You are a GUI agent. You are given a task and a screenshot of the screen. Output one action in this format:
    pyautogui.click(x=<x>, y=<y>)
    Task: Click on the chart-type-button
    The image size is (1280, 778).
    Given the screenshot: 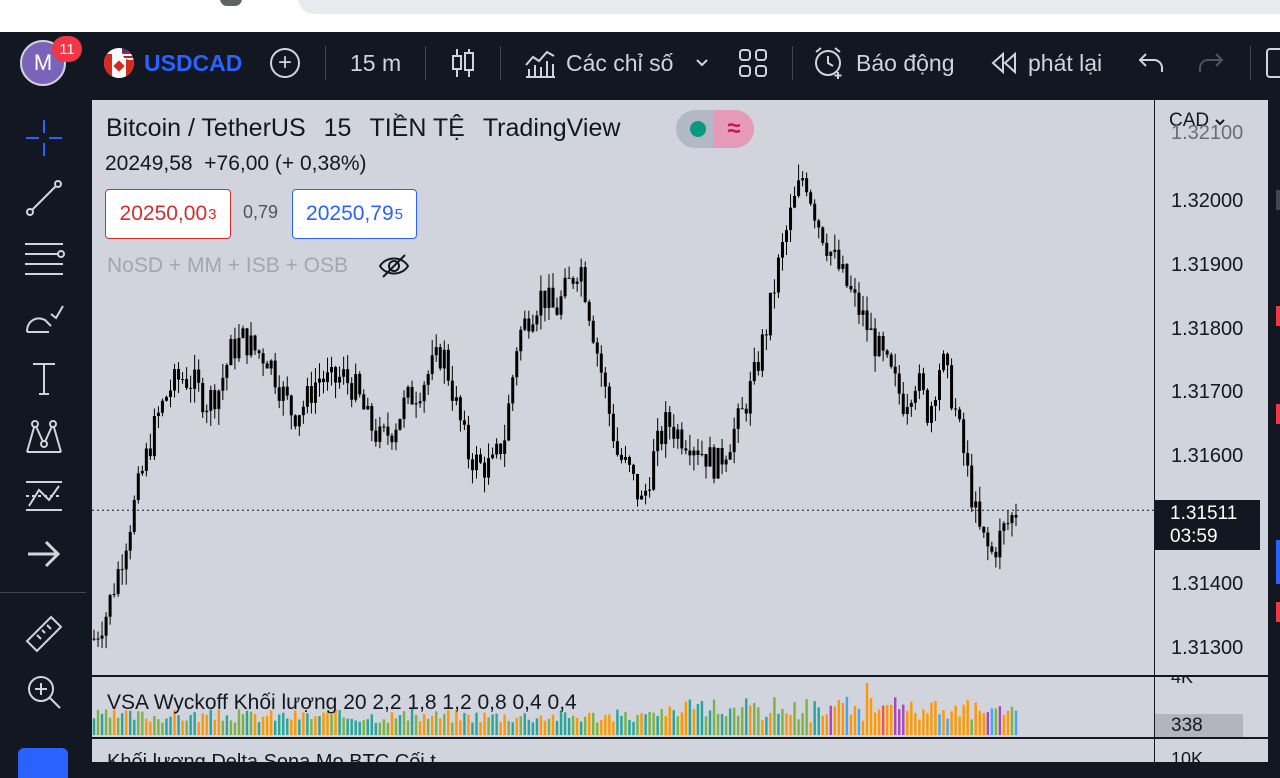 What is the action you would take?
    pyautogui.click(x=463, y=63)
    